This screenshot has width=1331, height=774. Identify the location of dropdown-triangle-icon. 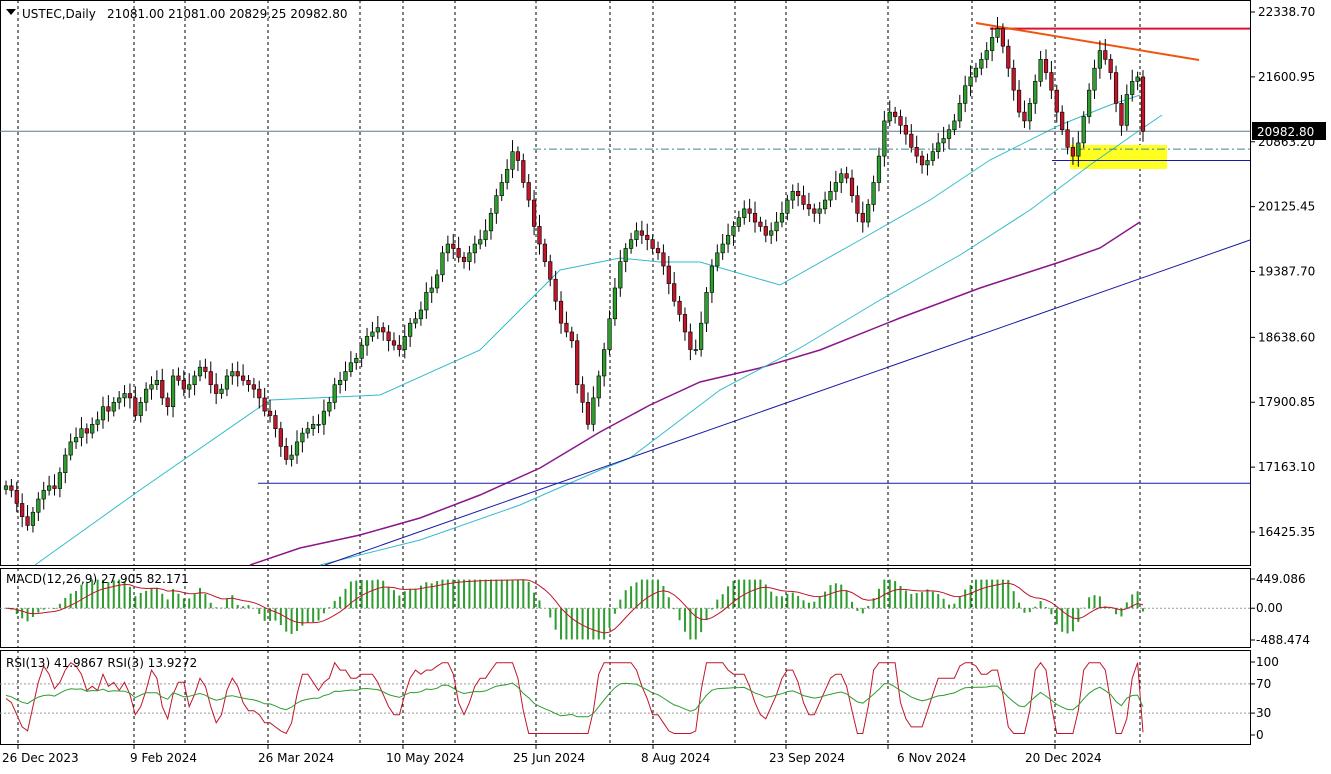
(11, 12).